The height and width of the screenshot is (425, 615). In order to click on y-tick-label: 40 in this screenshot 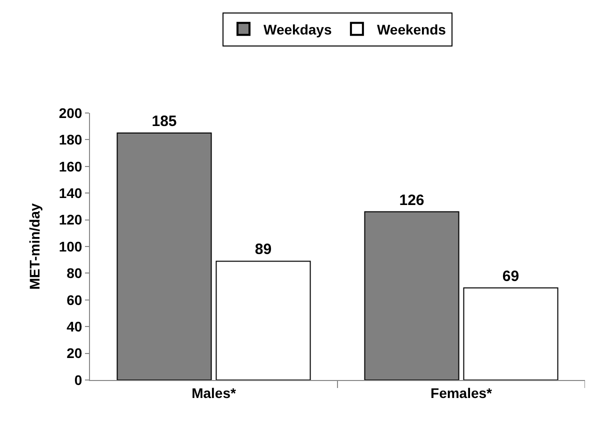, I will do `click(74, 326)`.